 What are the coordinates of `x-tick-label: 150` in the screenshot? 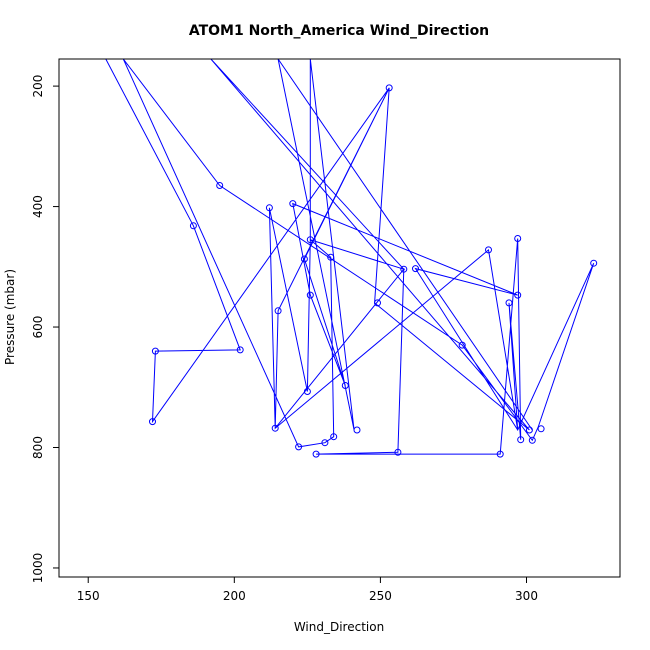 It's located at (88, 596).